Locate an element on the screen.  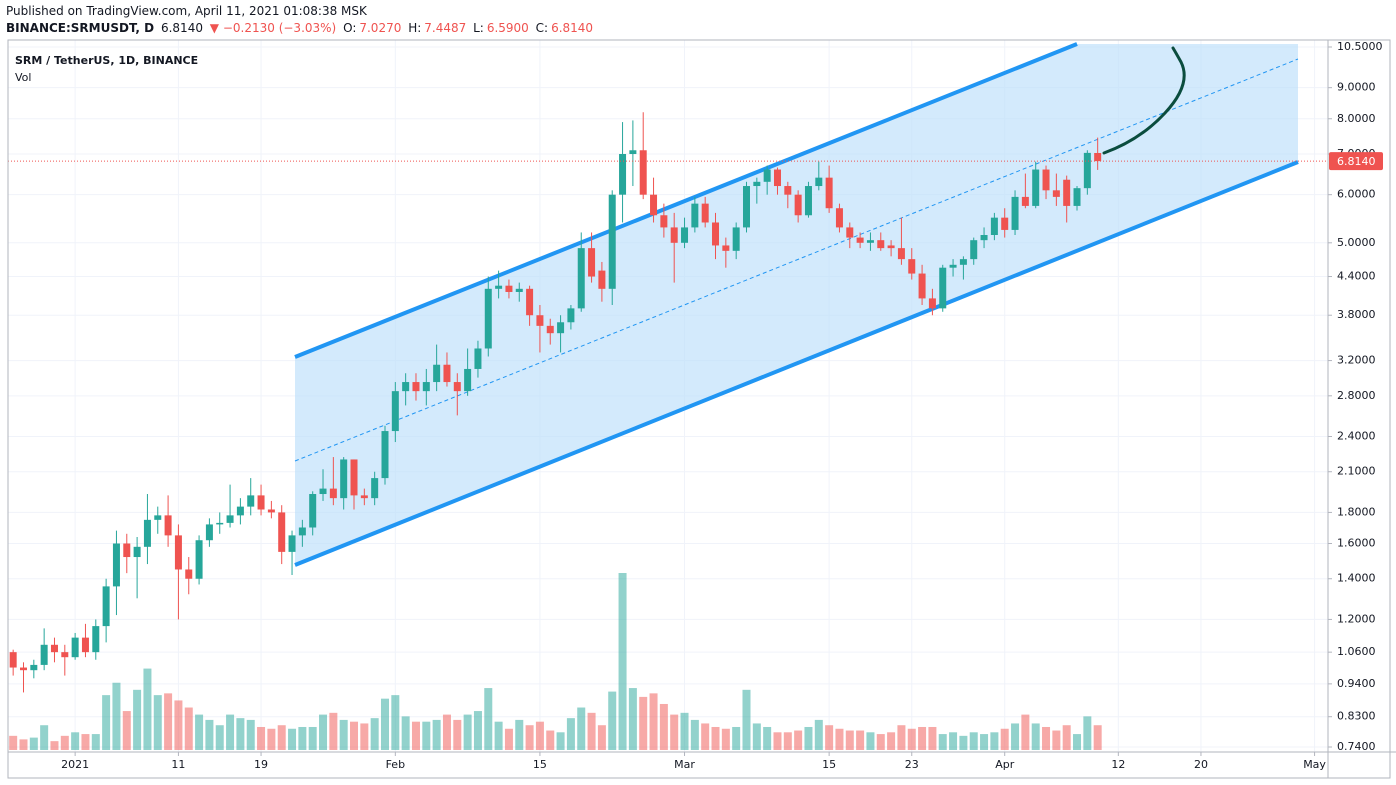
y-tick-label: 2.8000 is located at coordinates (1356, 395).